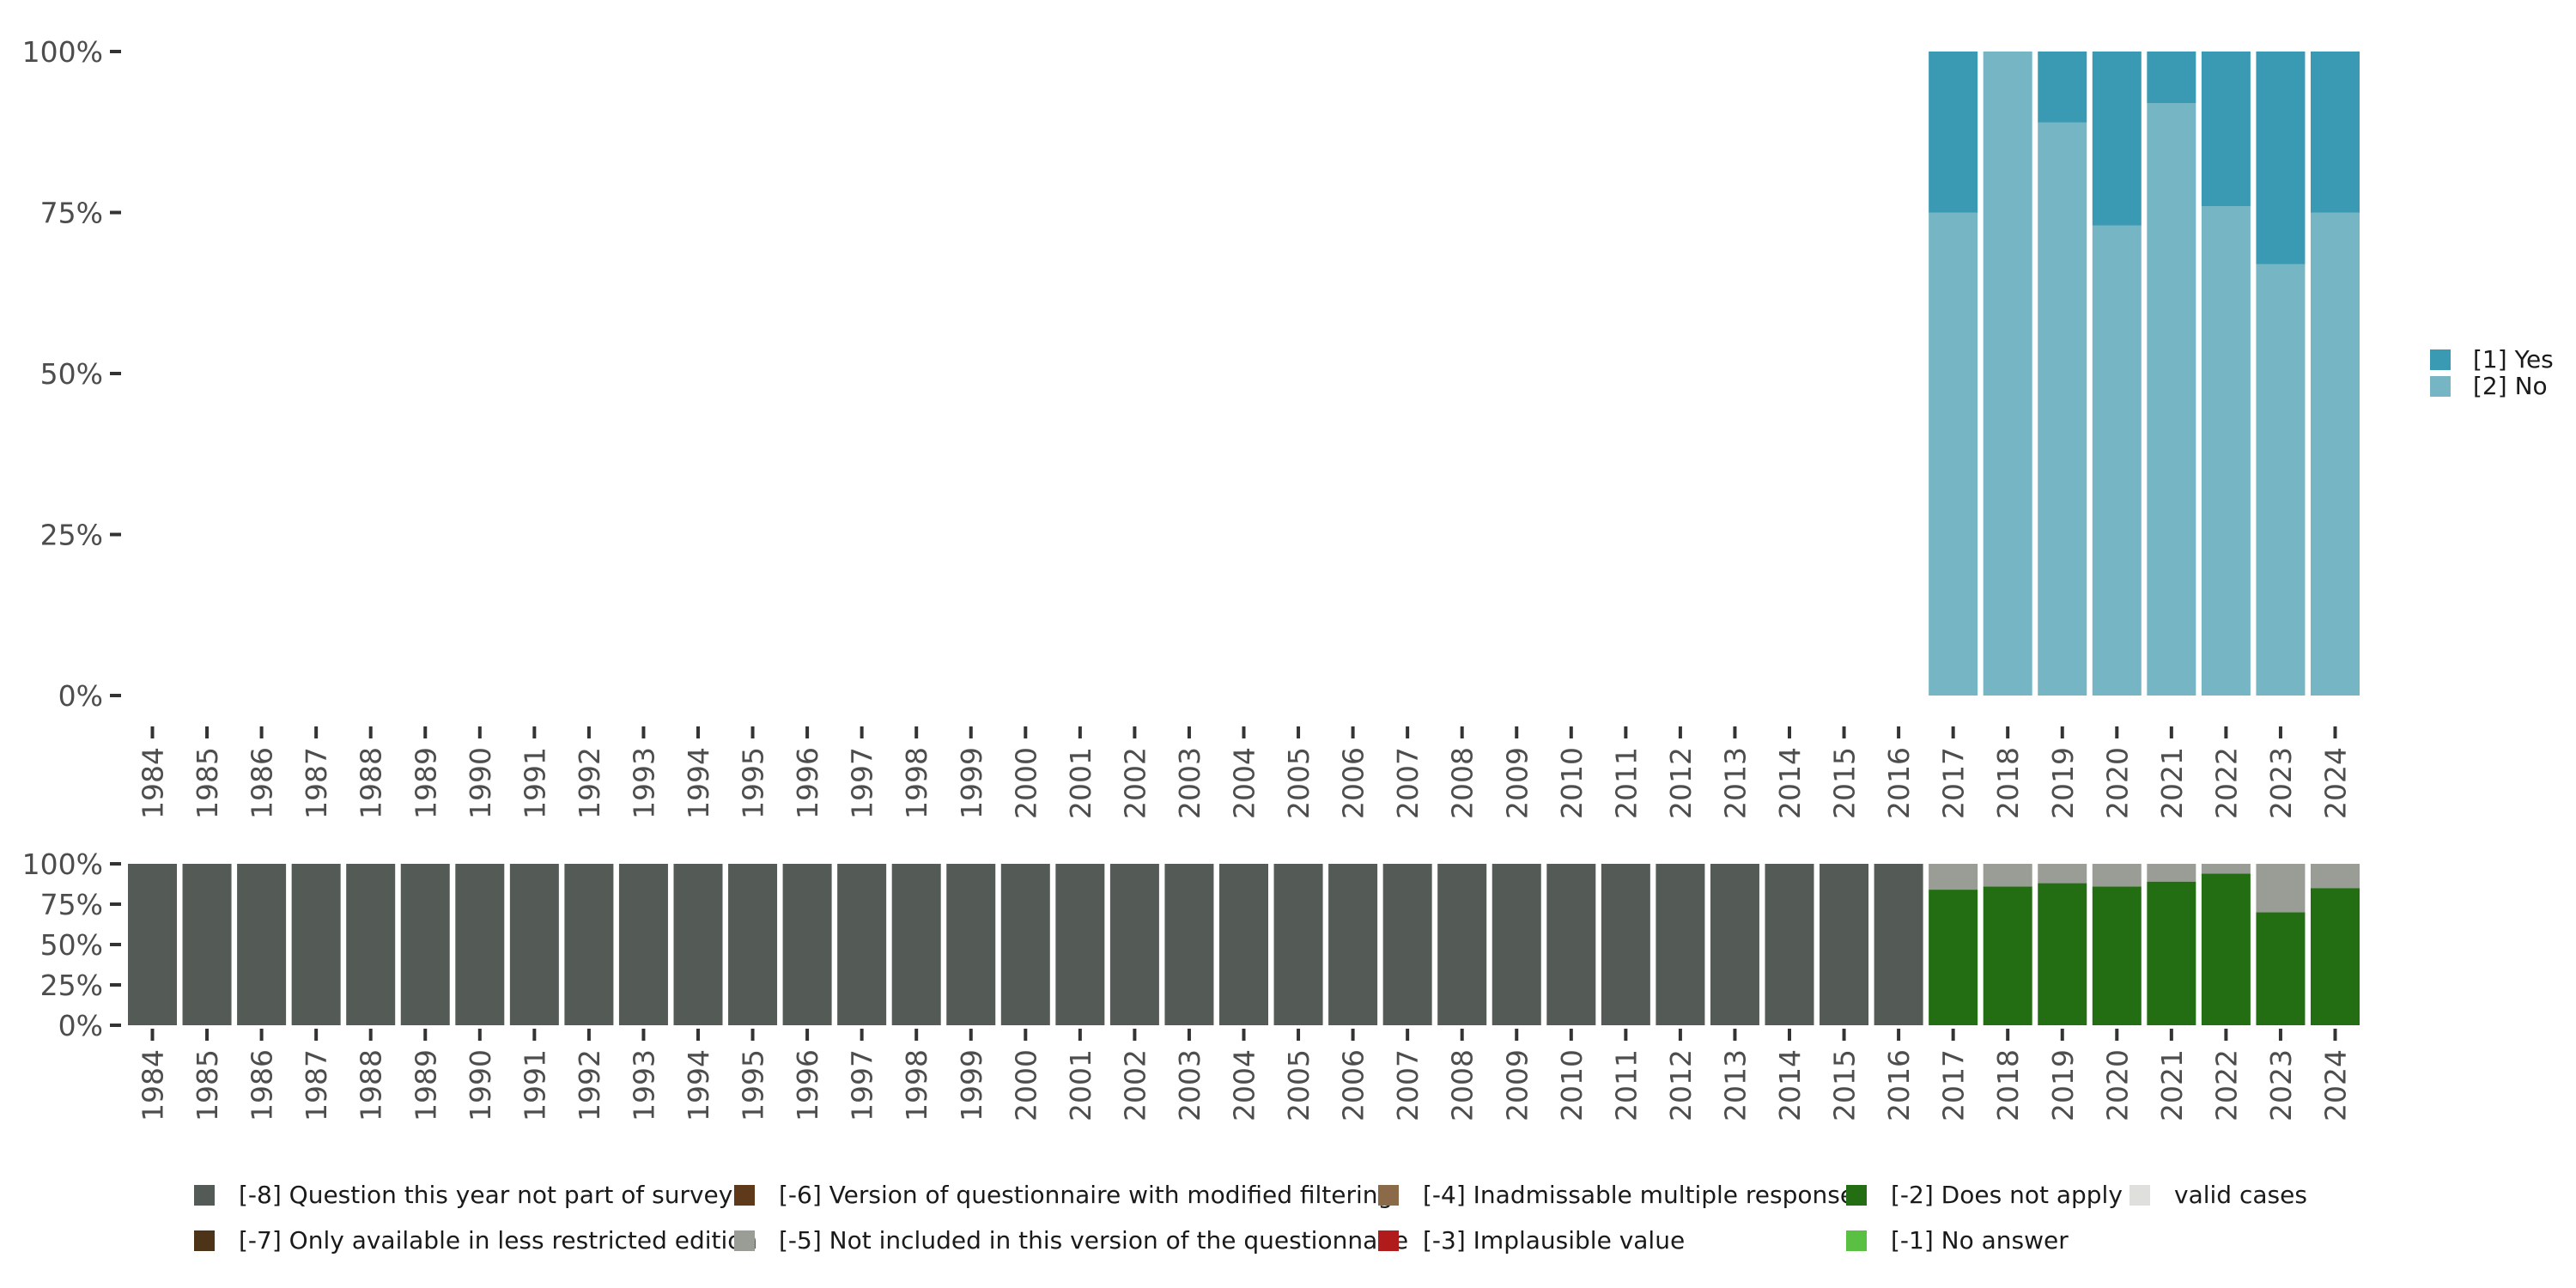 Image resolution: width=2576 pixels, height=1288 pixels. Describe the element at coordinates (2510, 386) in the screenshot. I see `top-legend-label-2-no: [2] No` at that location.